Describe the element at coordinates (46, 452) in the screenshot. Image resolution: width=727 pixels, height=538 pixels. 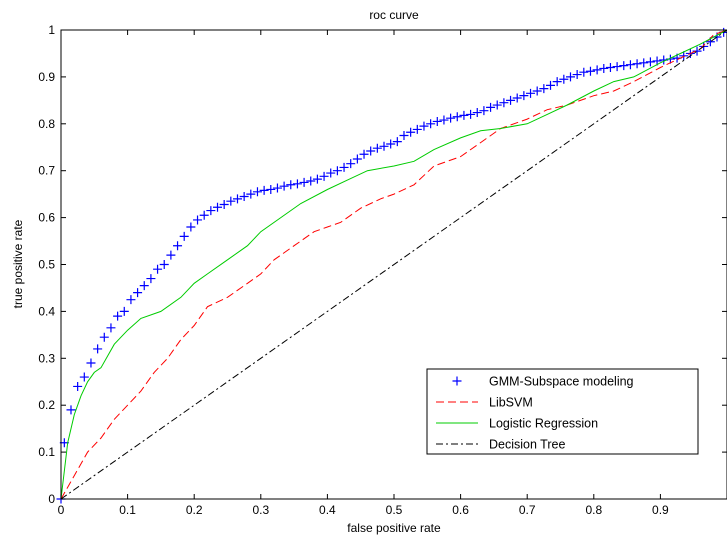
I see `y-tick-label: 0.1` at that location.